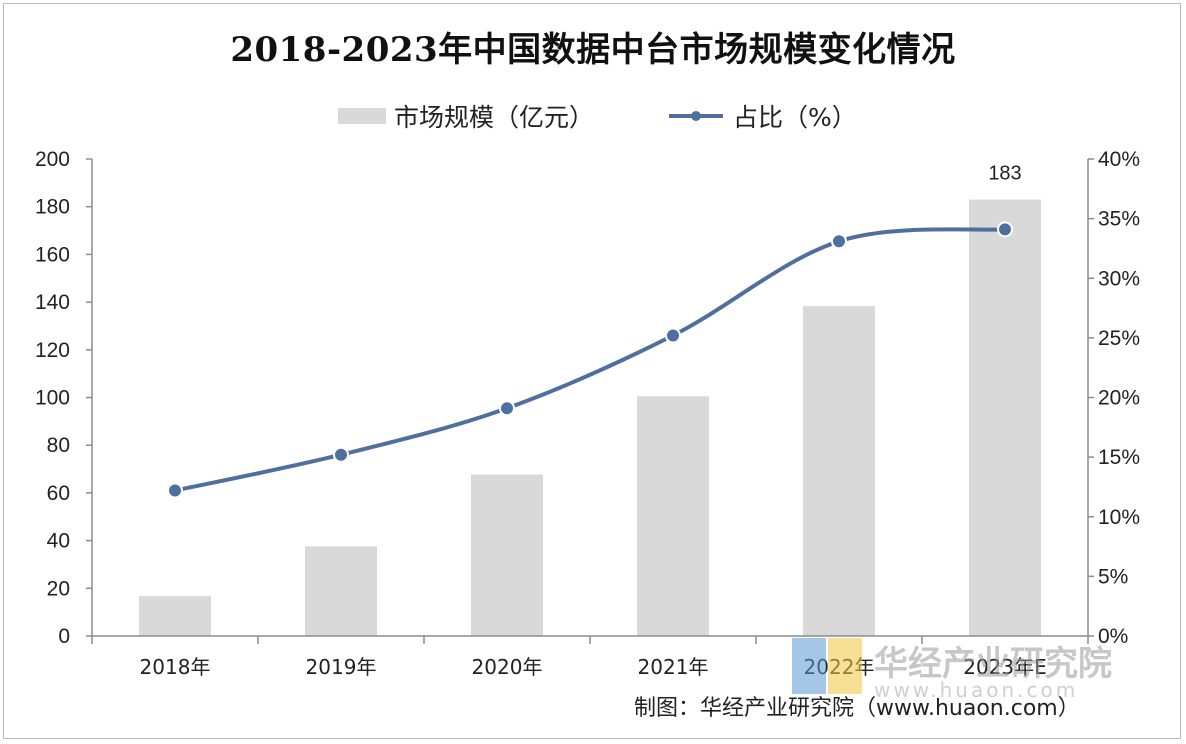 This screenshot has height=744, width=1186. Describe the element at coordinates (1119, 517) in the screenshot. I see `y-right-tick-label-2: 10%` at that location.